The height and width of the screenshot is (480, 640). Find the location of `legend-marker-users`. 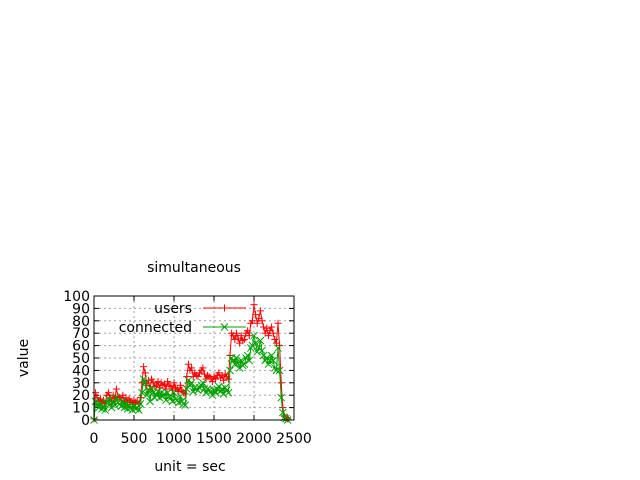

legend-marker-users is located at coordinates (224, 308).